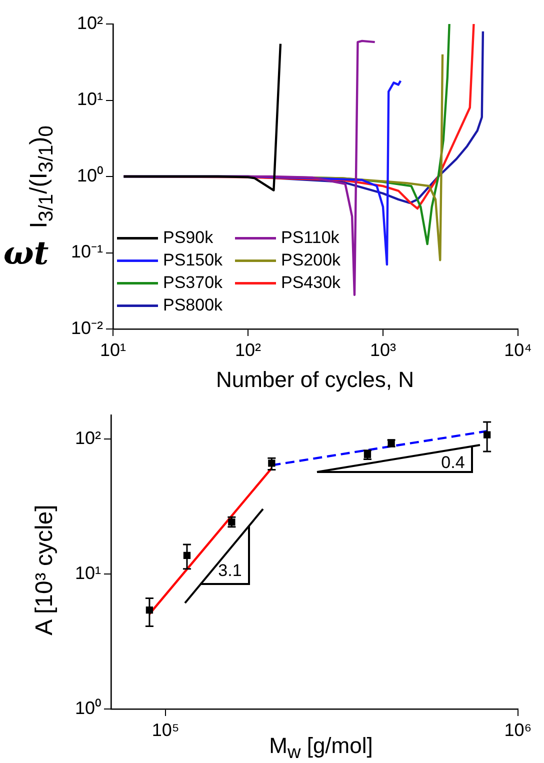  Describe the element at coordinates (166, 730) in the screenshot. I see `x-tick-label: 10⁵` at that location.